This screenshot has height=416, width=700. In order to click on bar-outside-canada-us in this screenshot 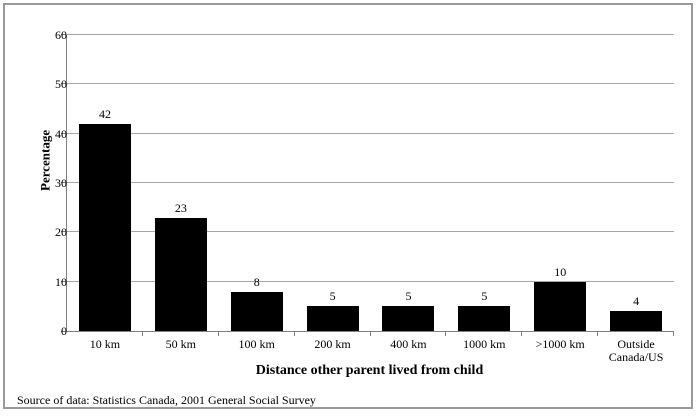, I will do `click(636, 321)`.